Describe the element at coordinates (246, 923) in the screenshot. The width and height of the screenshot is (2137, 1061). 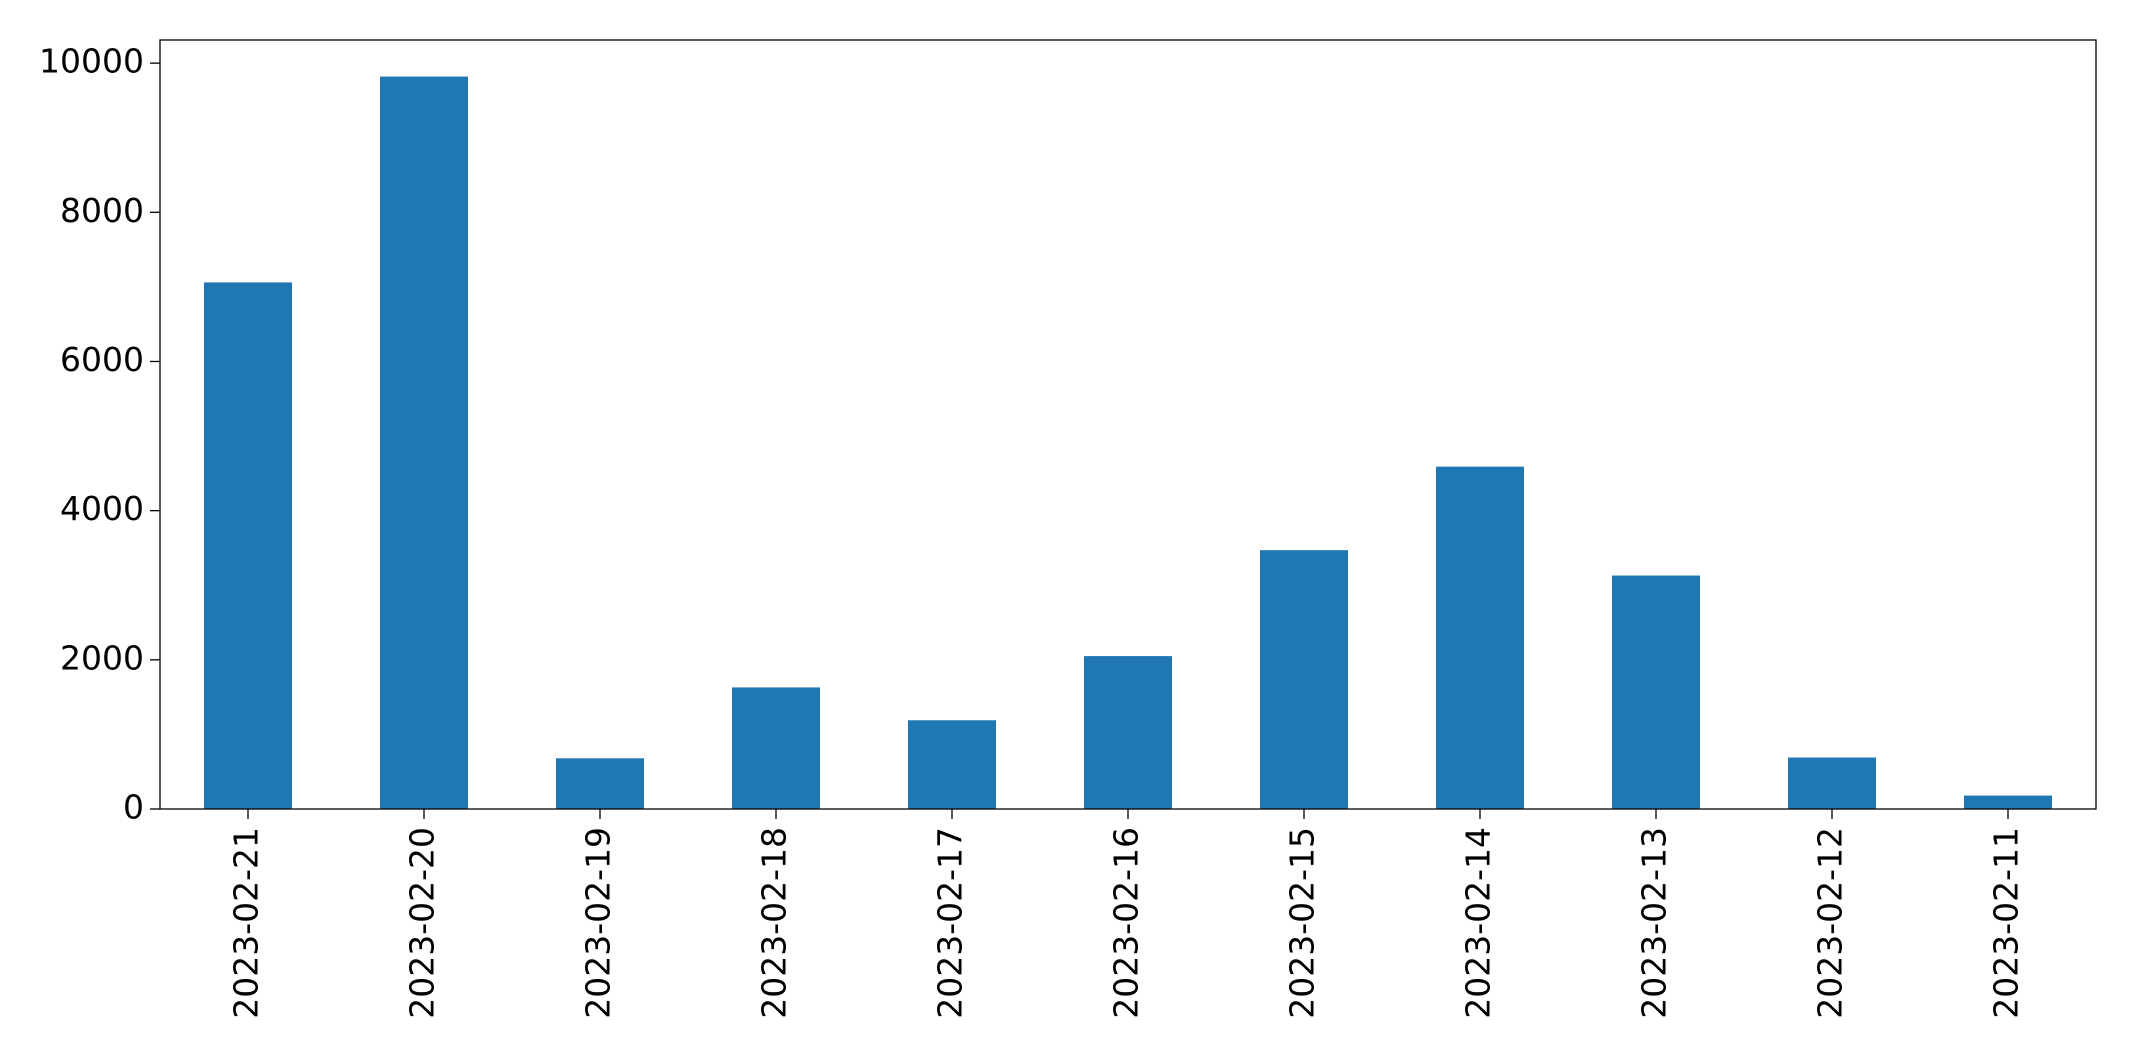
I see `x-tick-label: 2023-02-21` at that location.